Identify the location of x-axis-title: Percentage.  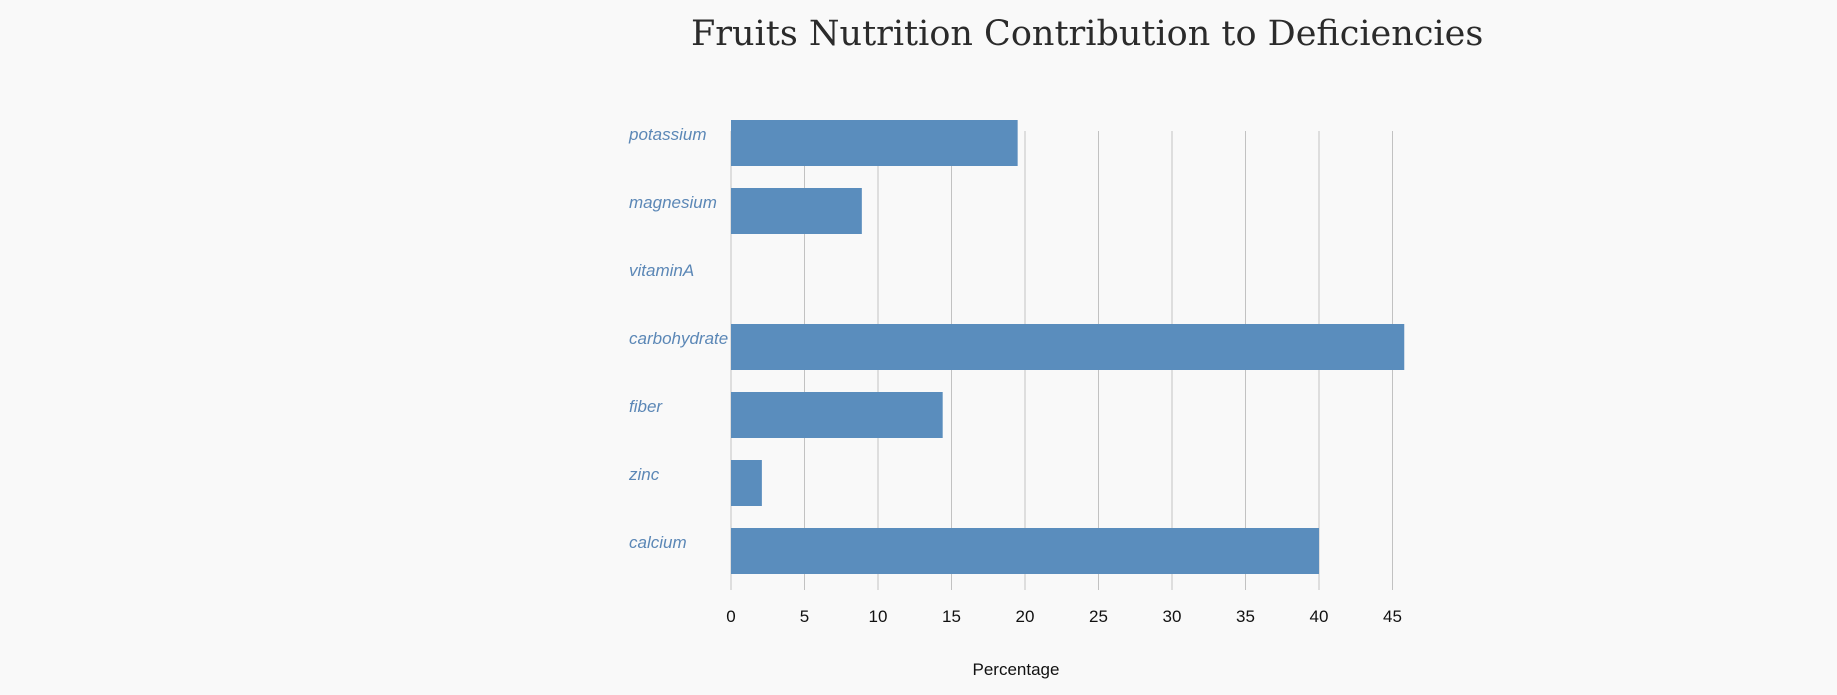
(1016, 669).